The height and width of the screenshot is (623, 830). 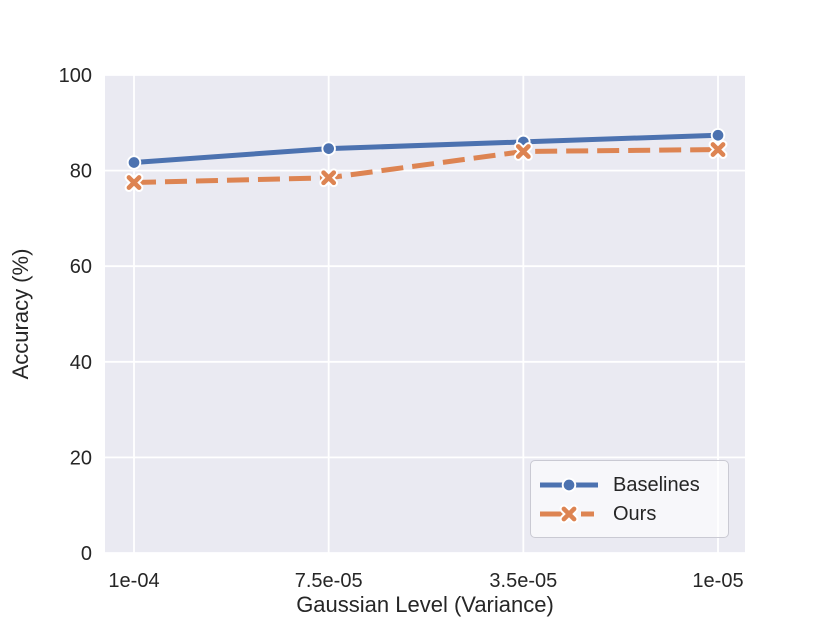 I want to click on y-axis-label: Accuracy (%), so click(x=20, y=314).